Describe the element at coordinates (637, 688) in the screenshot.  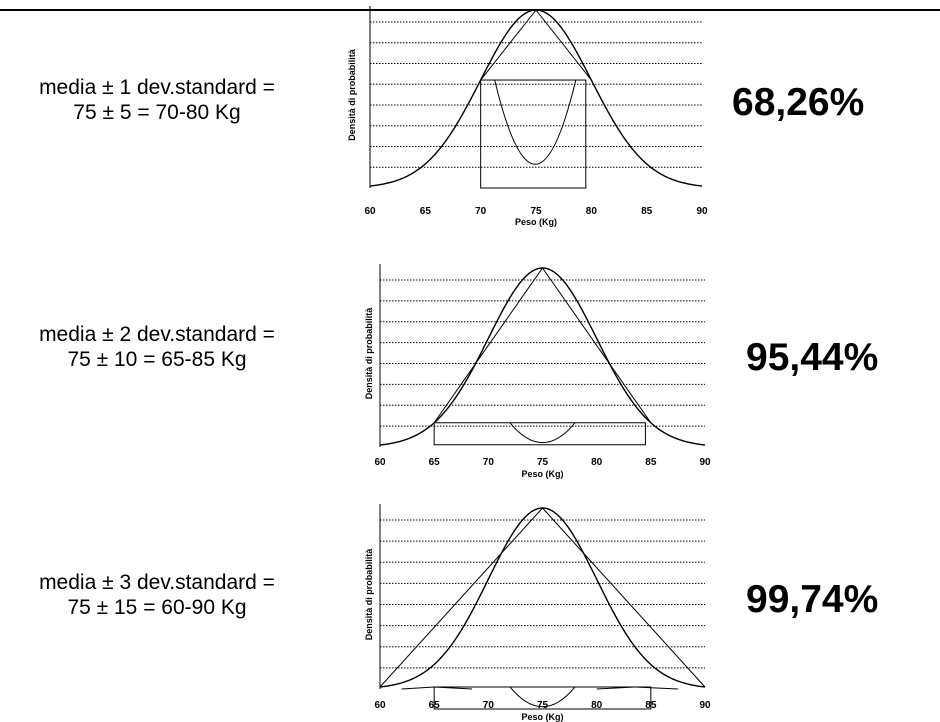
I see `right-tail-wedge` at that location.